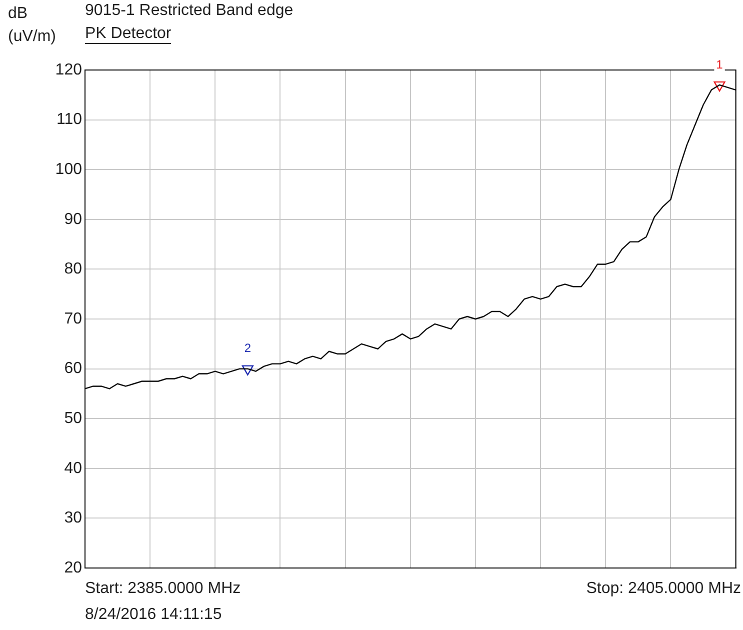 The image size is (743, 630). What do you see at coordinates (68, 69) in the screenshot?
I see `y-tick-label: 120` at bounding box center [68, 69].